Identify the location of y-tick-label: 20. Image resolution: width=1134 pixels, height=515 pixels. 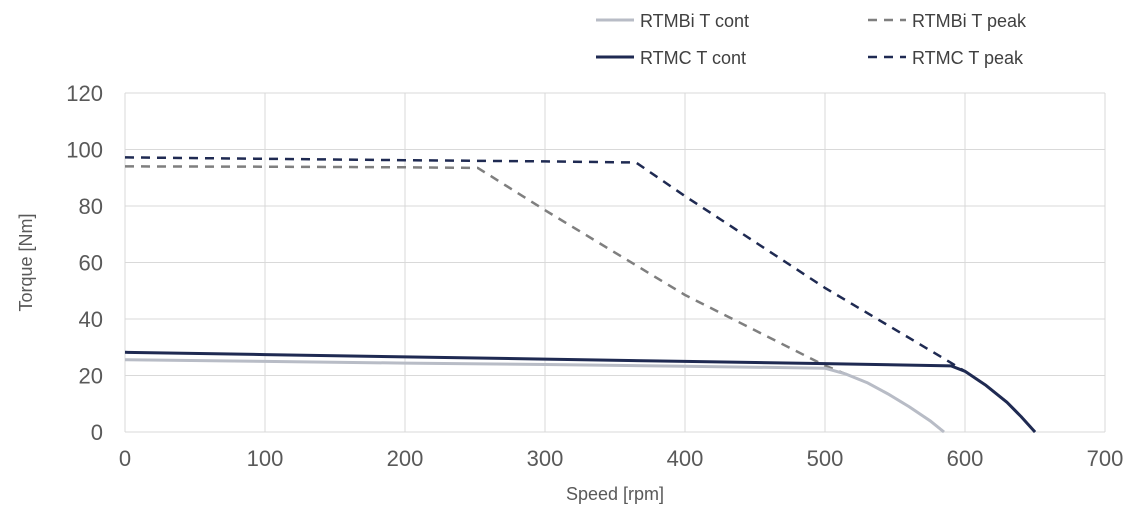
(91, 376).